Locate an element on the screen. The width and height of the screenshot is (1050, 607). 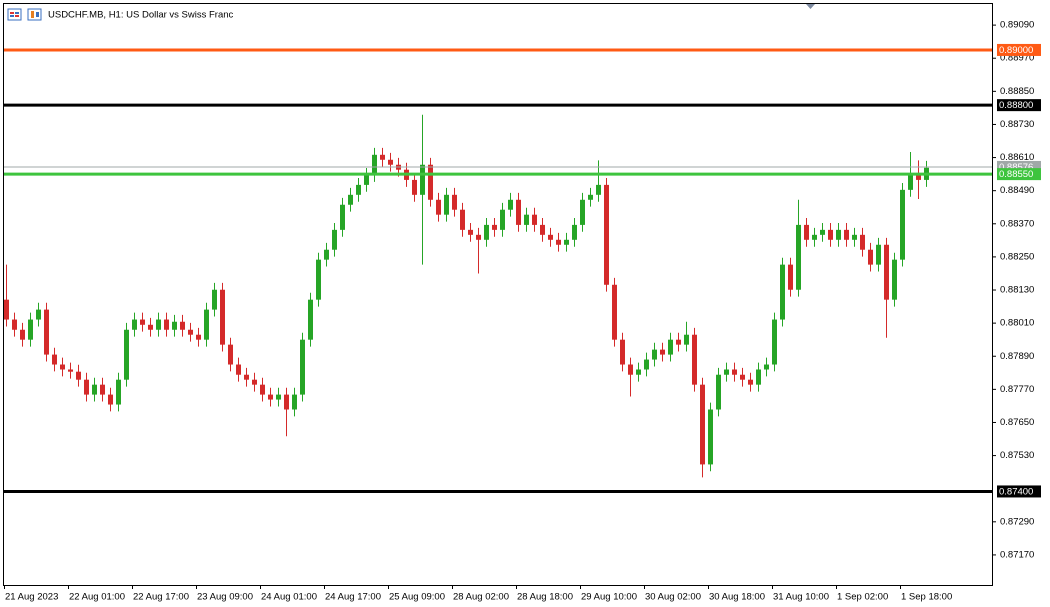
x-tick-label: 23 Aug 09:00 is located at coordinates (225, 597).